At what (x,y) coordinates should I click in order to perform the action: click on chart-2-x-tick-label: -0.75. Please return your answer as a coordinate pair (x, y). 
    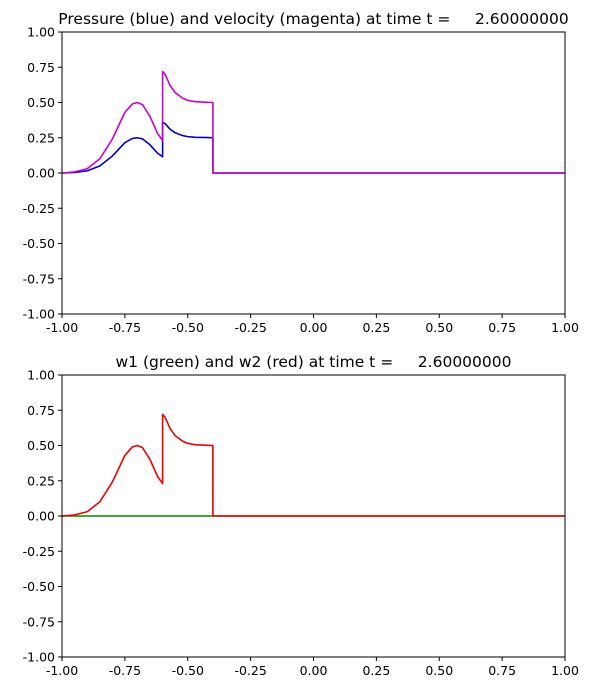
    Looking at the image, I should click on (125, 670).